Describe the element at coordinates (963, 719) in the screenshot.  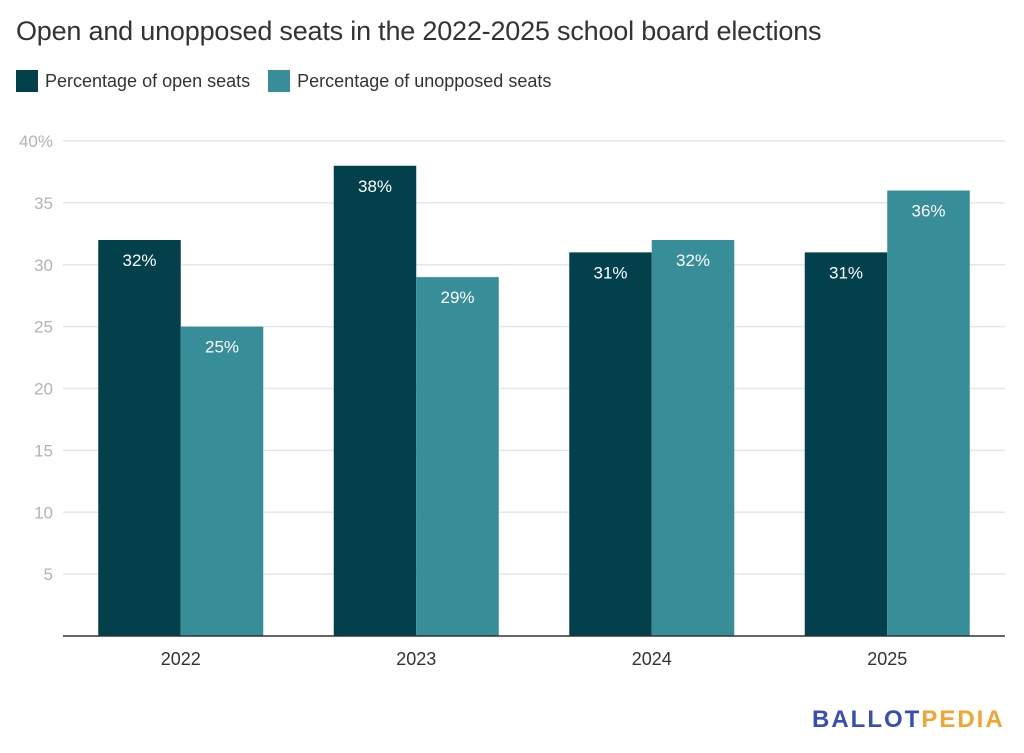
I see `logo-part-pedia: PEDIA` at that location.